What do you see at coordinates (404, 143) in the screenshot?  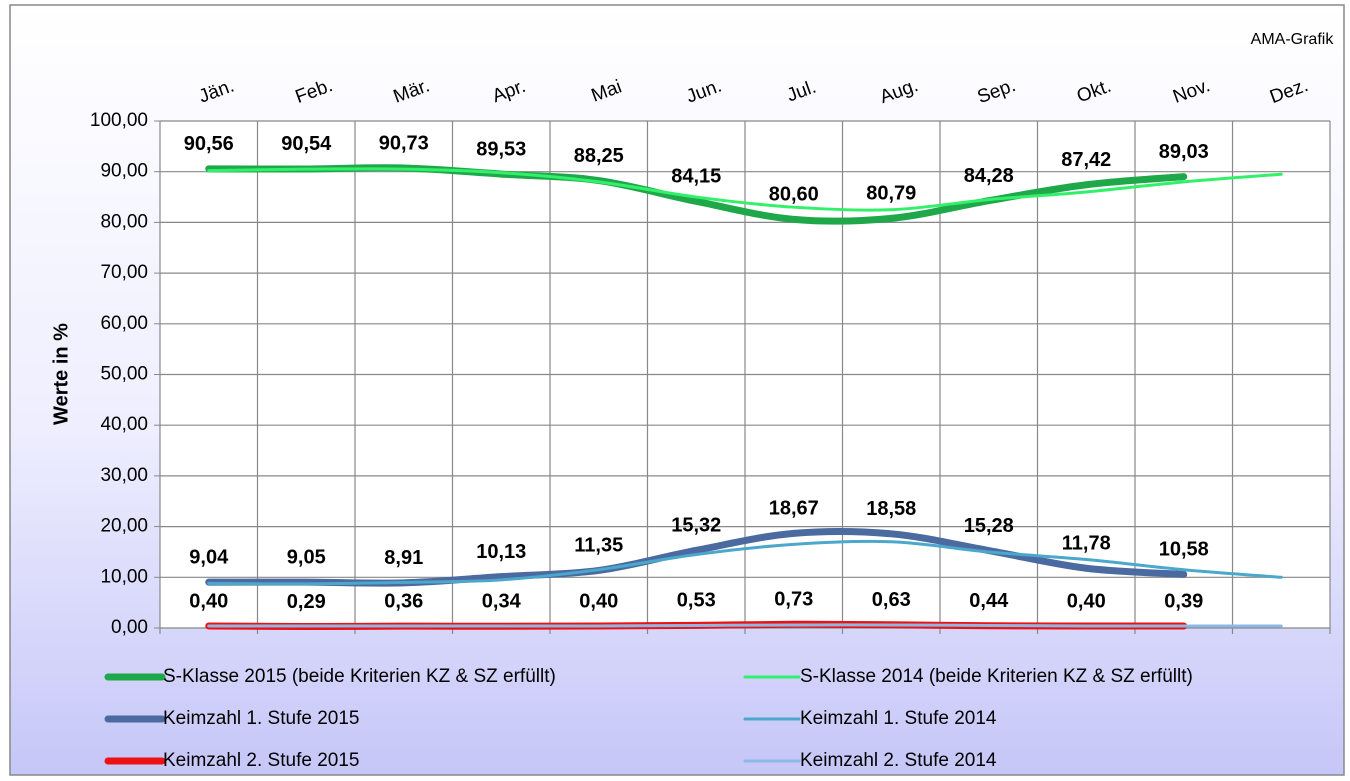 I see `data-label: 90,73` at bounding box center [404, 143].